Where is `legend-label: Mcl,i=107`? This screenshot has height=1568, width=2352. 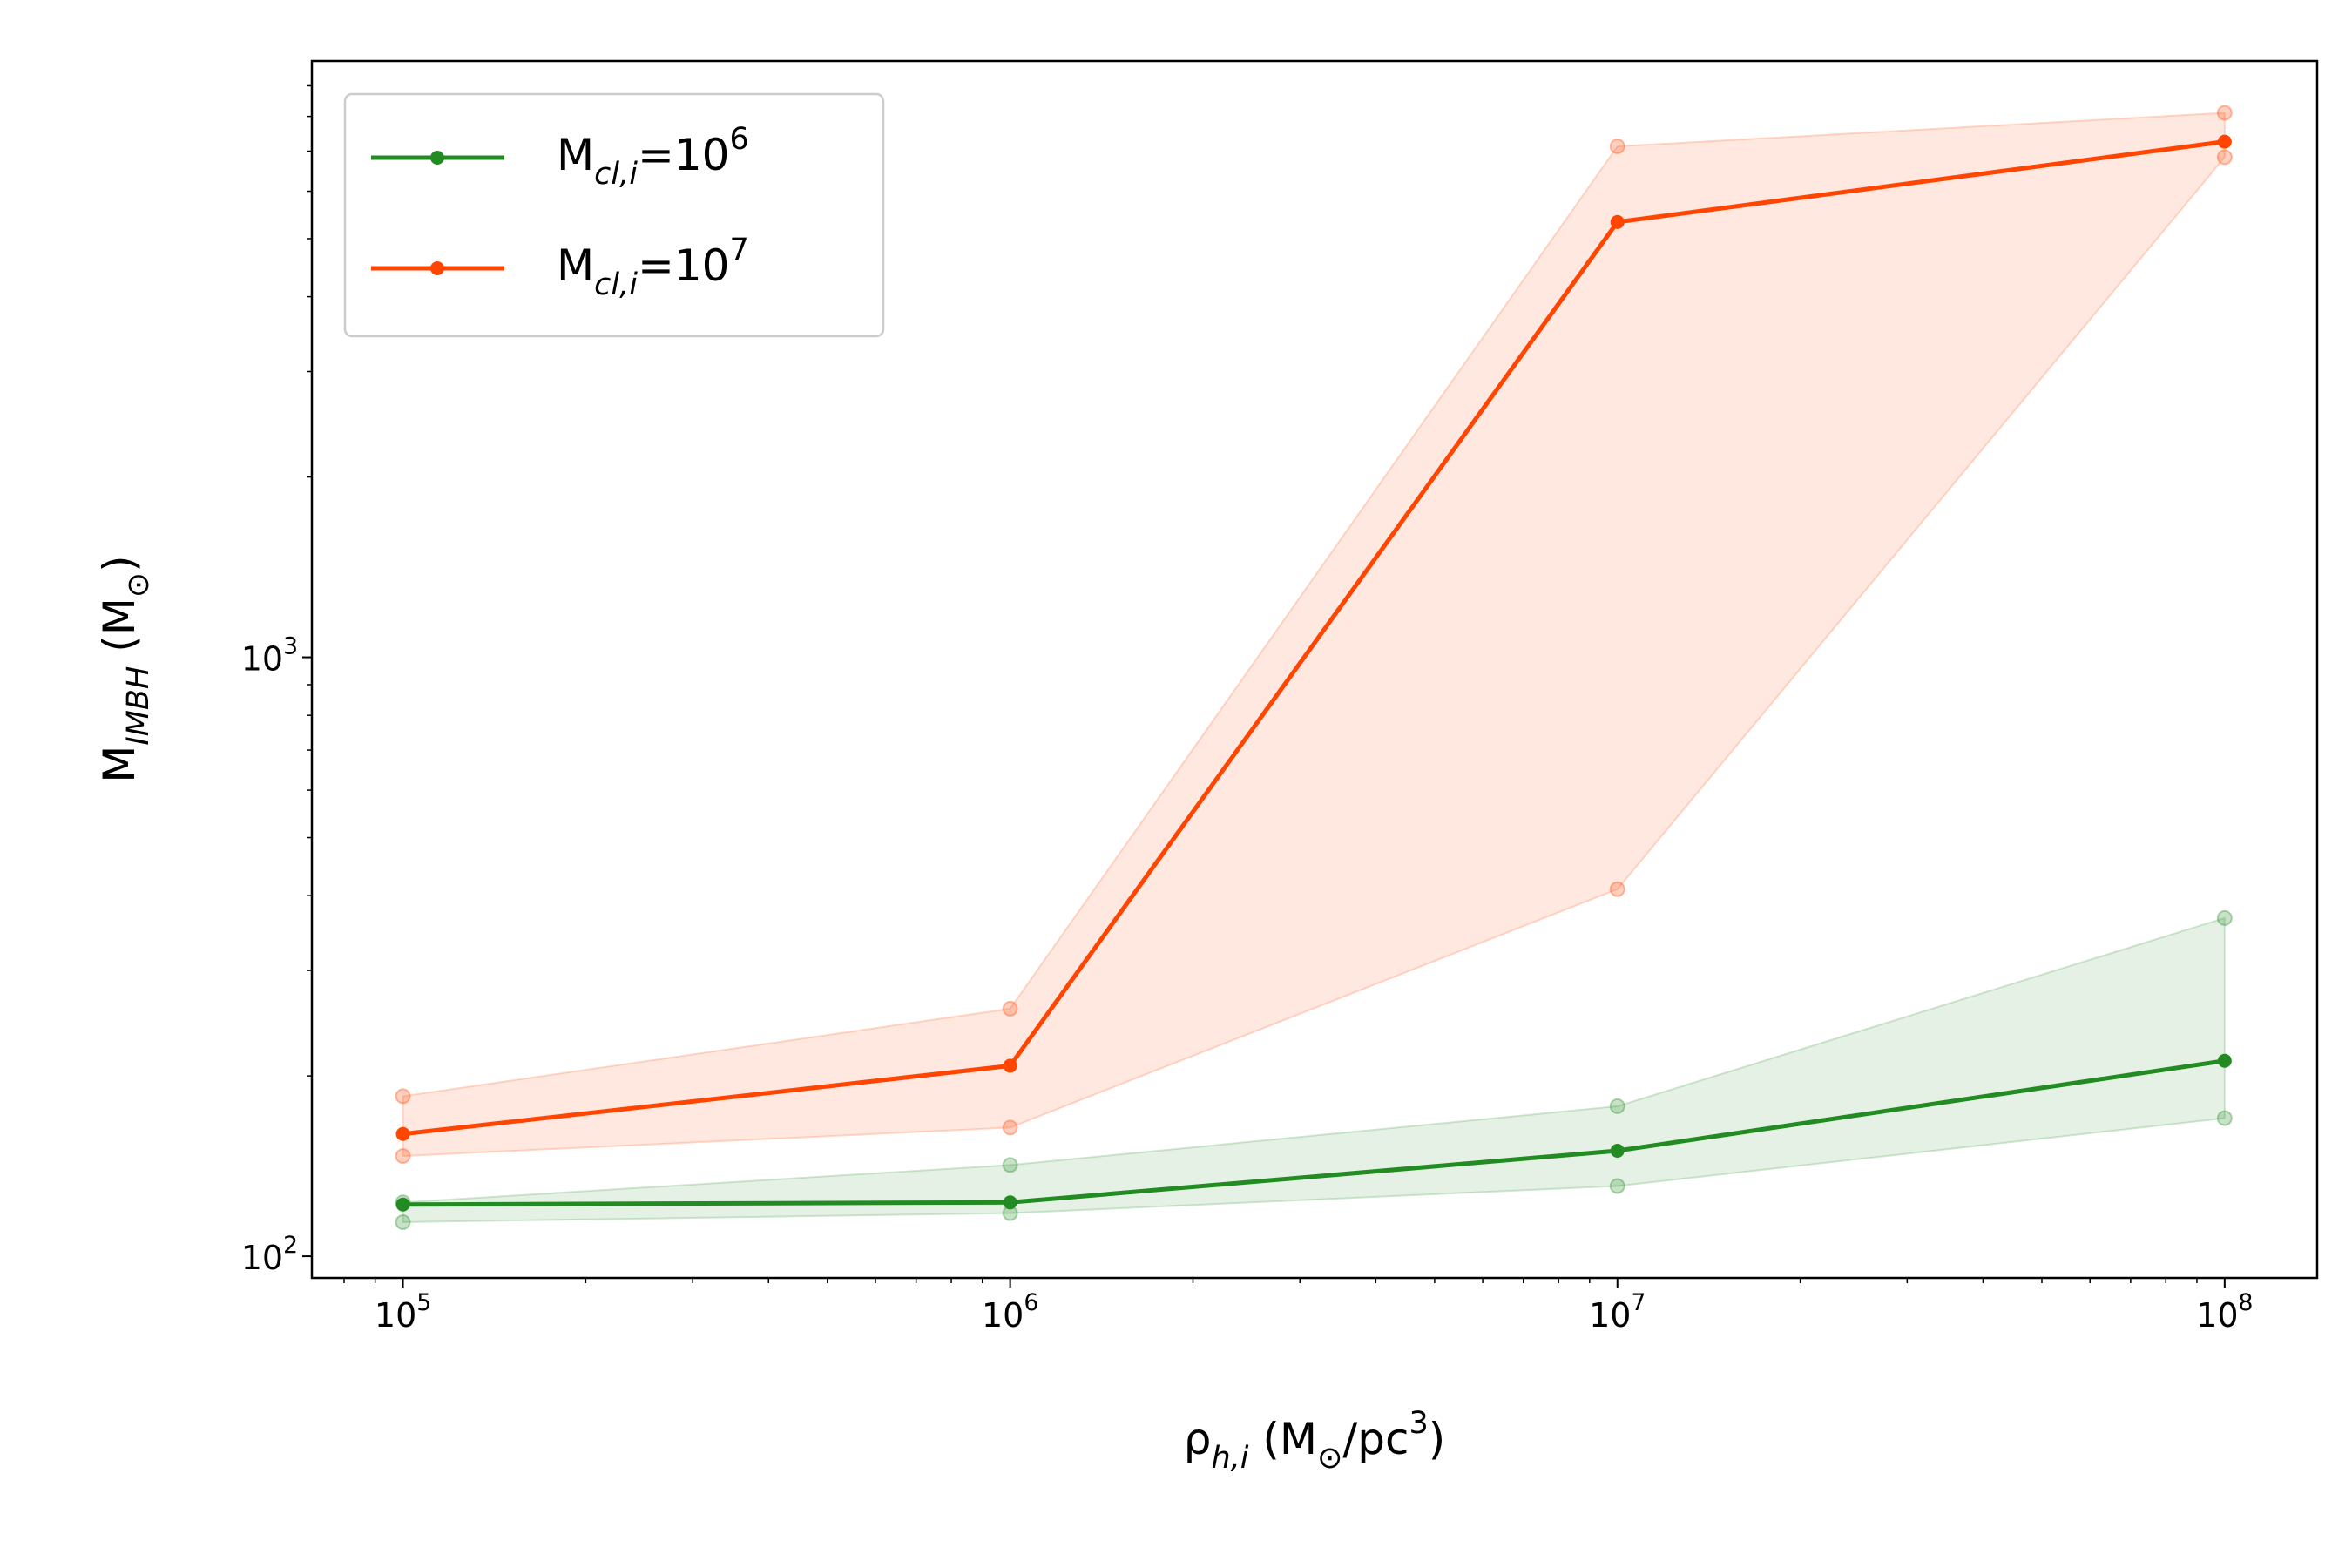 legend-label: Mcl,i=107 is located at coordinates (653, 267).